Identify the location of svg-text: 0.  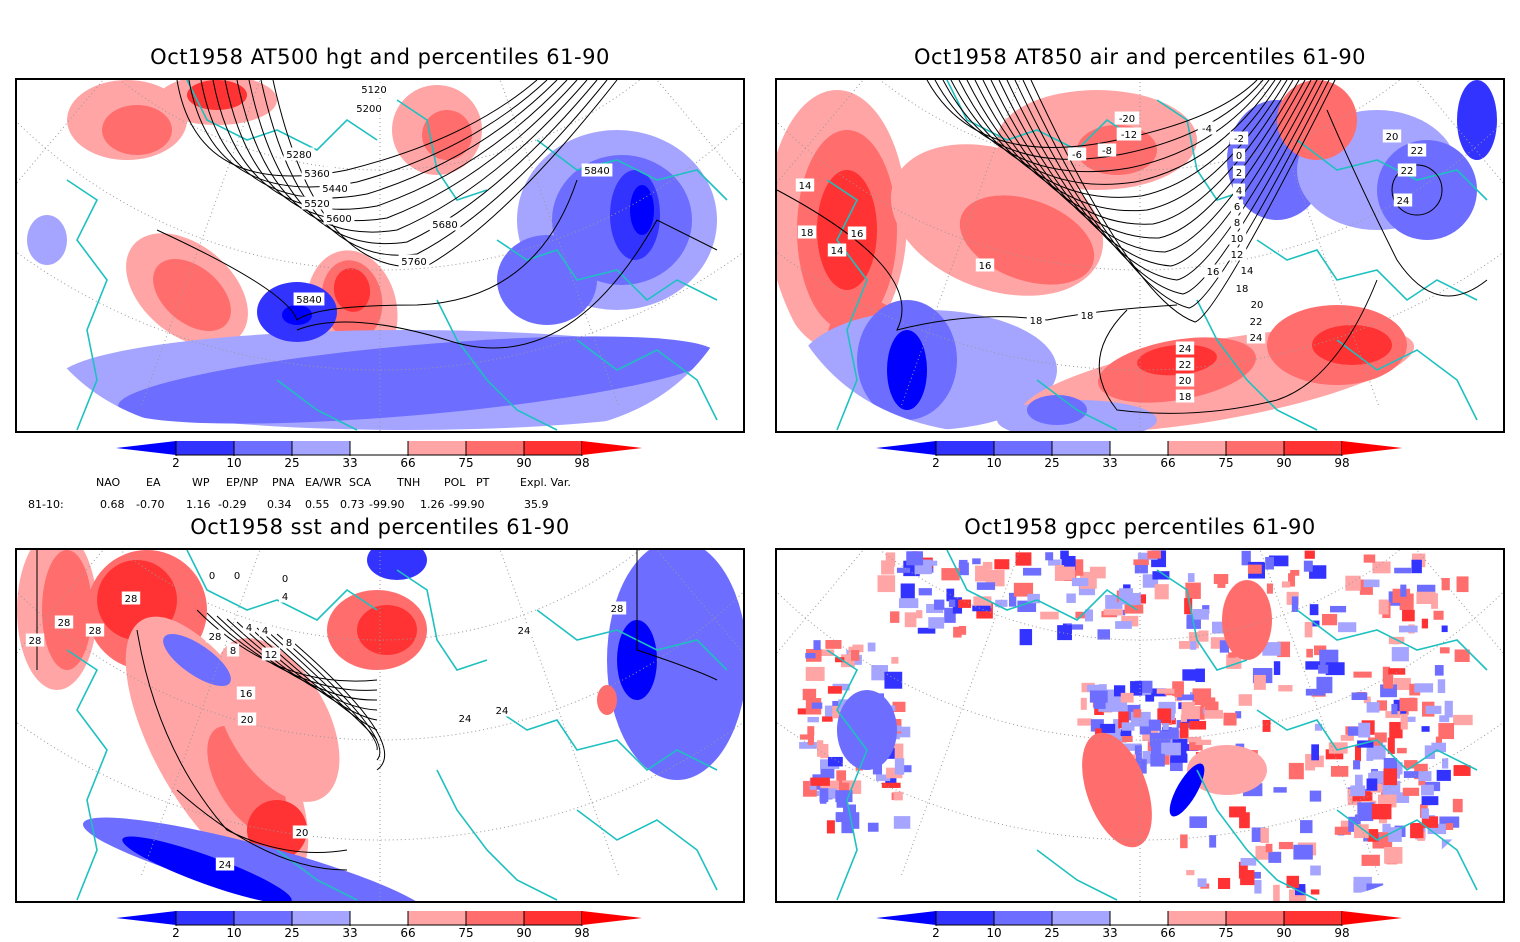
(1239, 156).